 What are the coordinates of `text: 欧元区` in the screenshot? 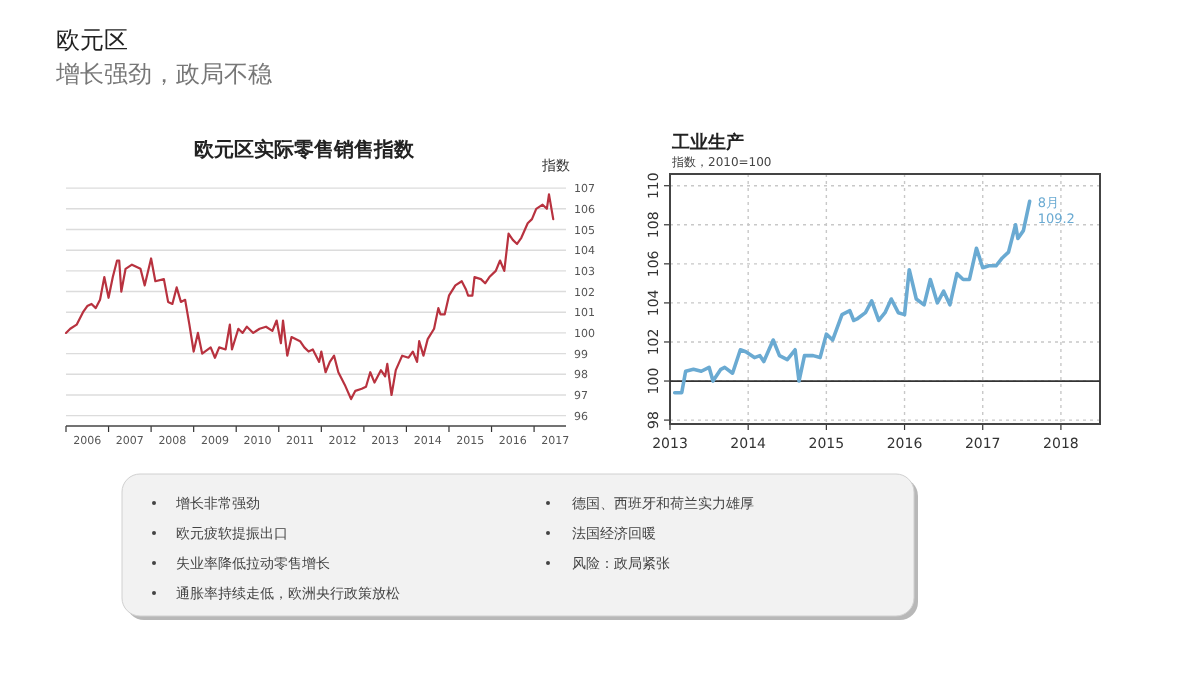 It's located at (92, 40).